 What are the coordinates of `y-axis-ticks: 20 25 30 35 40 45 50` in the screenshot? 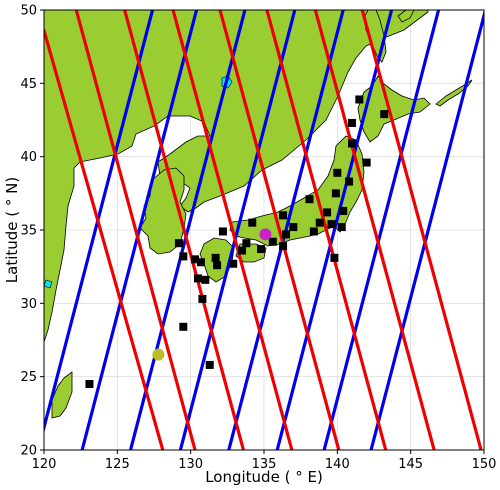 It's located at (32, 231).